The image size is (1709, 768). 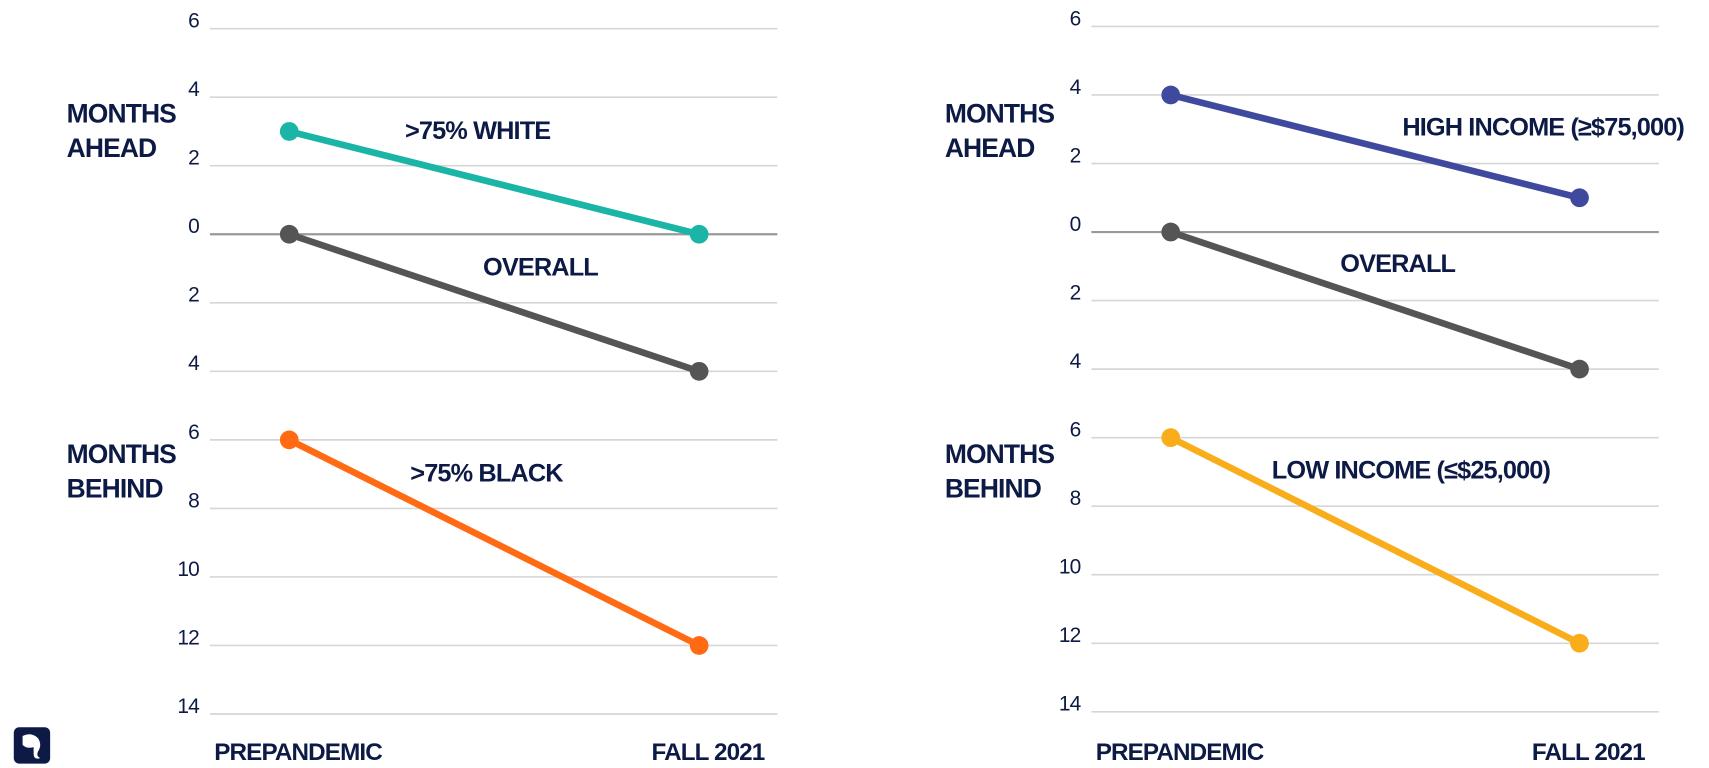 I want to click on series-label: HIGH INCOME (≥$75,000), so click(x=1543, y=128).